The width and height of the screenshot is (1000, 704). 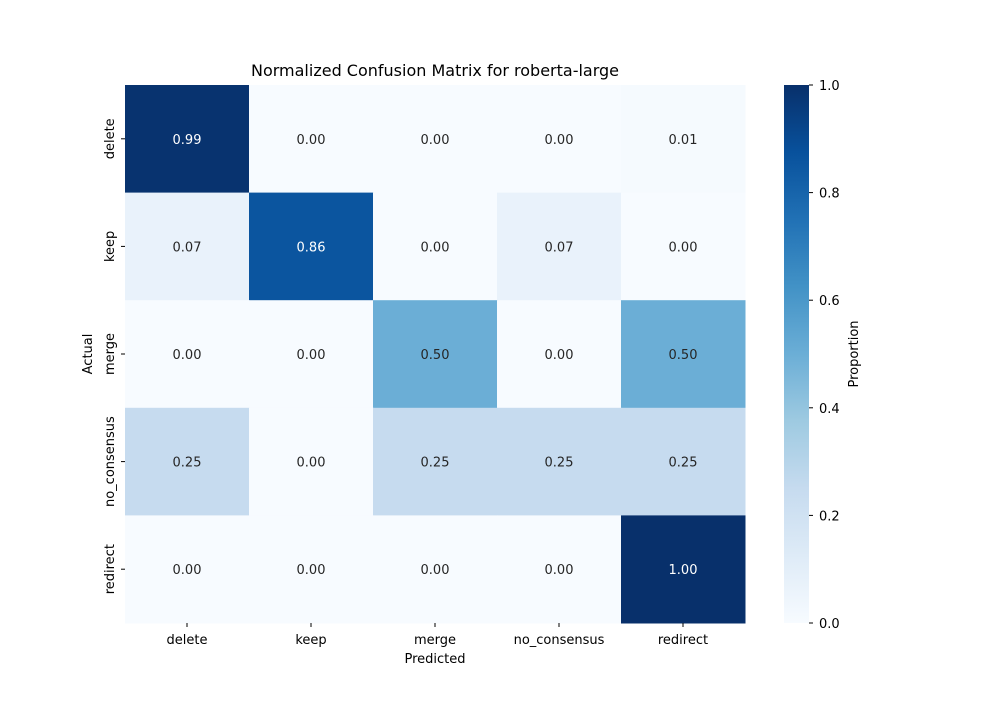 What do you see at coordinates (829, 409) in the screenshot?
I see `colorbar-tick-label: 0.4` at bounding box center [829, 409].